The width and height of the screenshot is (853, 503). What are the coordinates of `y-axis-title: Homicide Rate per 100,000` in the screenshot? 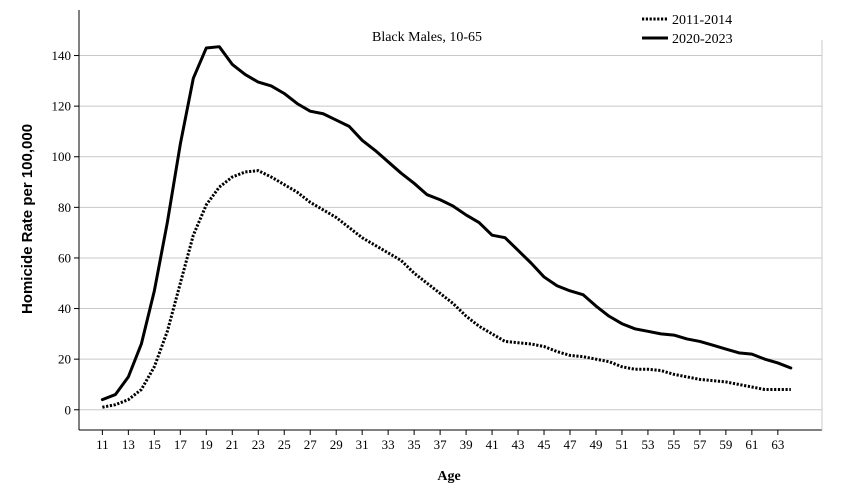 It's located at (27, 219).